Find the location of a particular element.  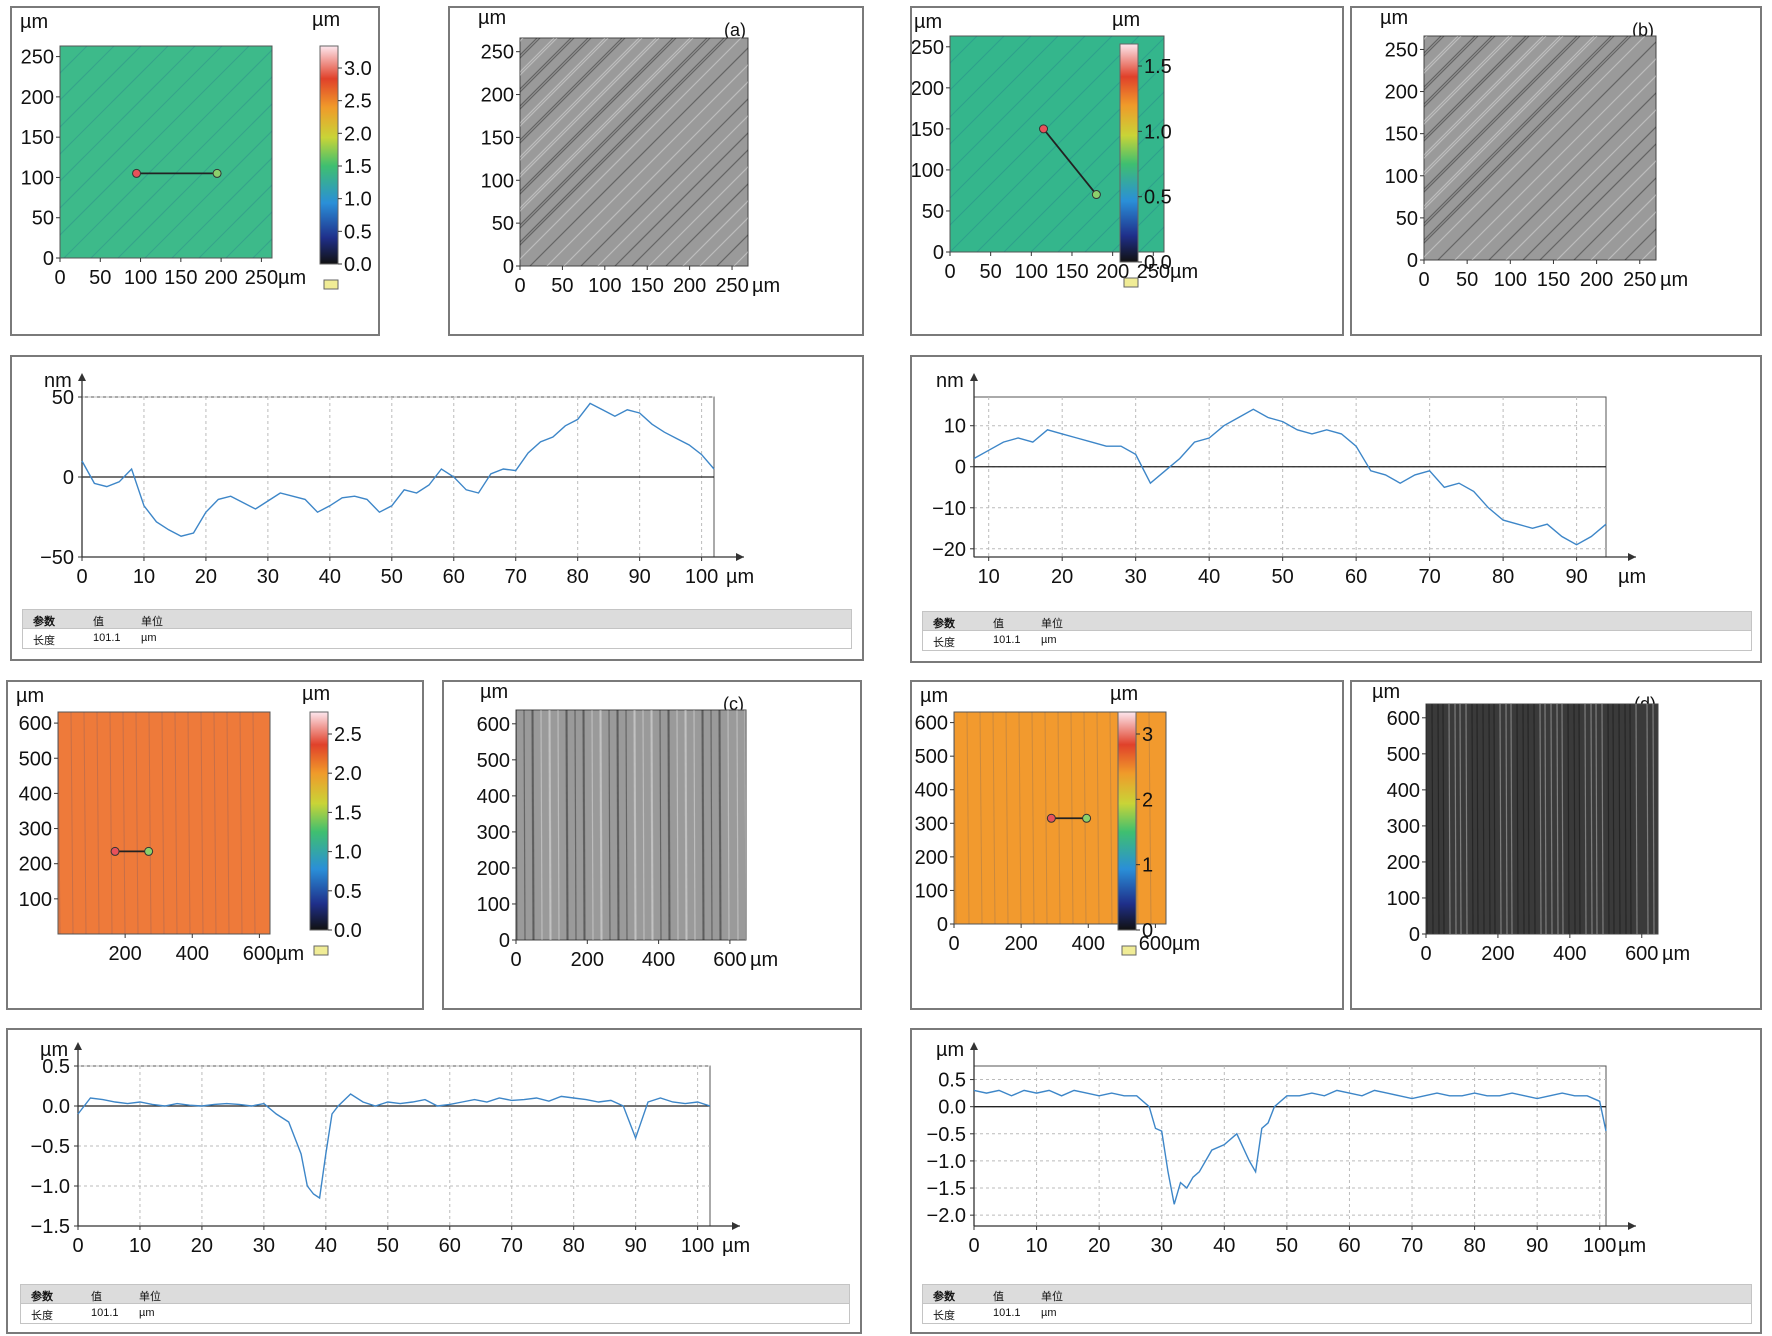

y-tick-label: −1.5 is located at coordinates (50, 1227).